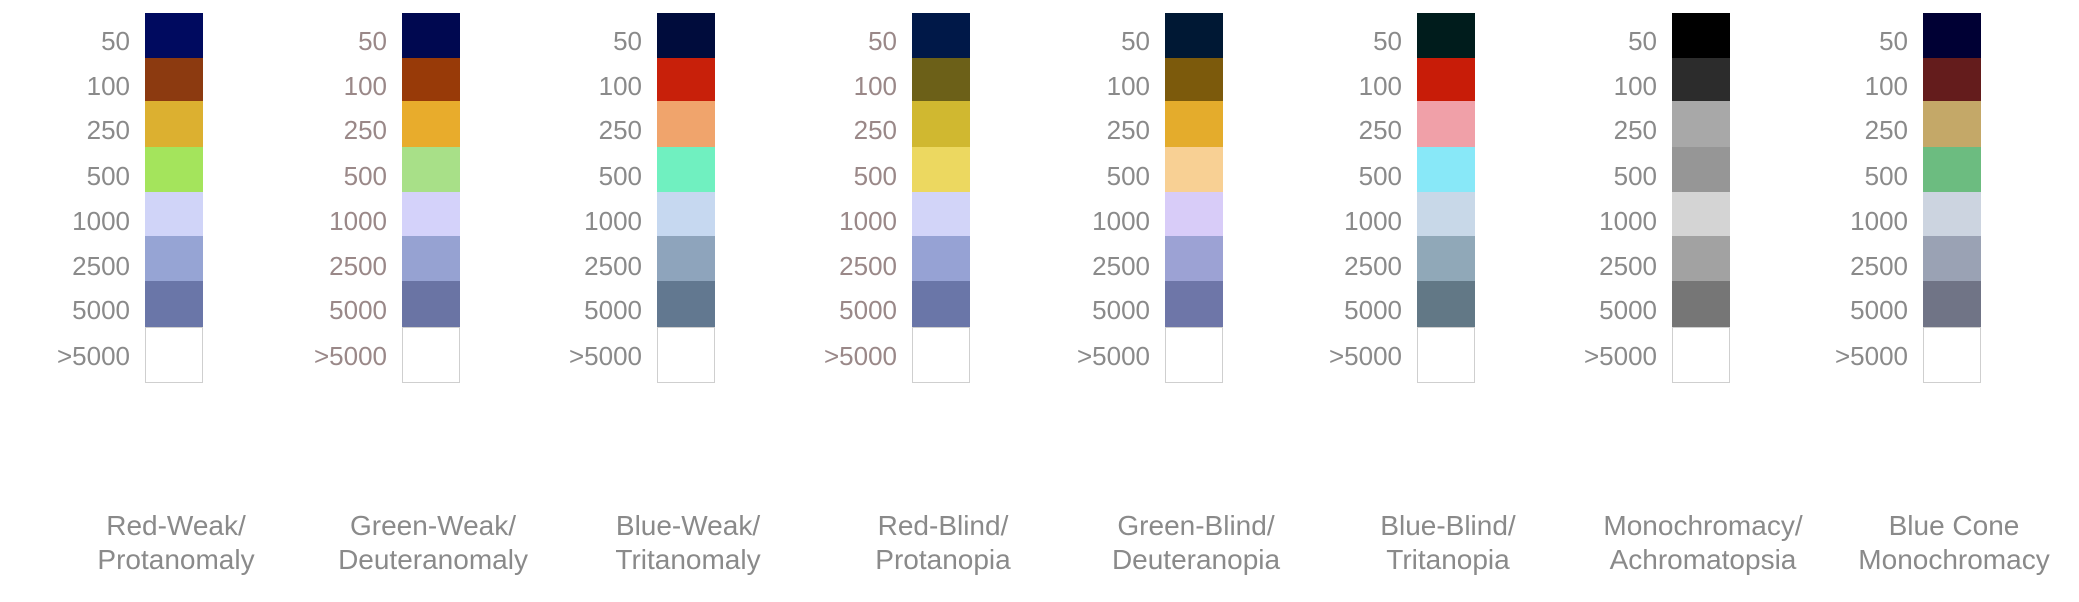  I want to click on panel-caption: Blue-Blind/Tritanopia, so click(1448, 543).